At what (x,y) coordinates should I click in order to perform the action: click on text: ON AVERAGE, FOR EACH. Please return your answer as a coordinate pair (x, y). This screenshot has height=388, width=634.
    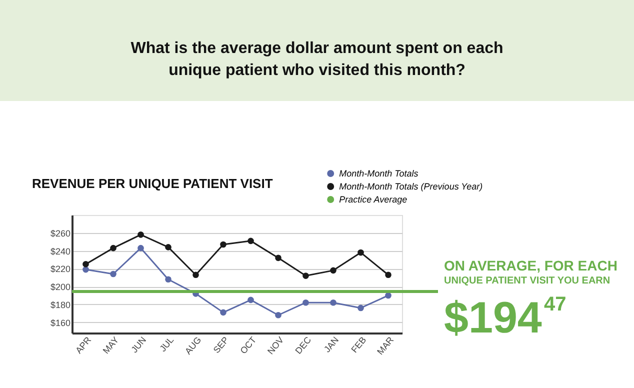
    Looking at the image, I should click on (531, 265).